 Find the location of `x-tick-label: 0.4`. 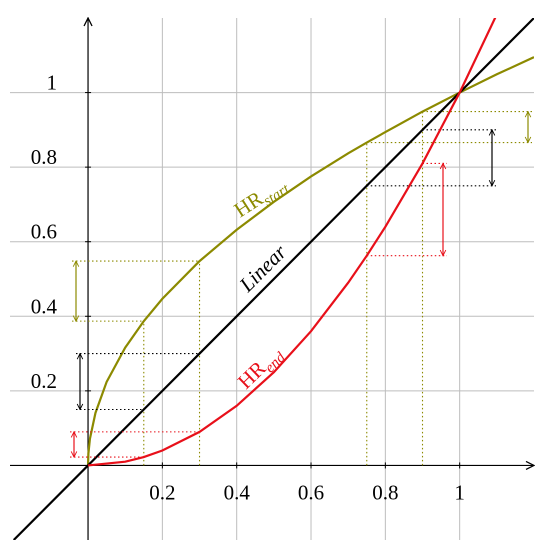

x-tick-label: 0.4 is located at coordinates (237, 492).